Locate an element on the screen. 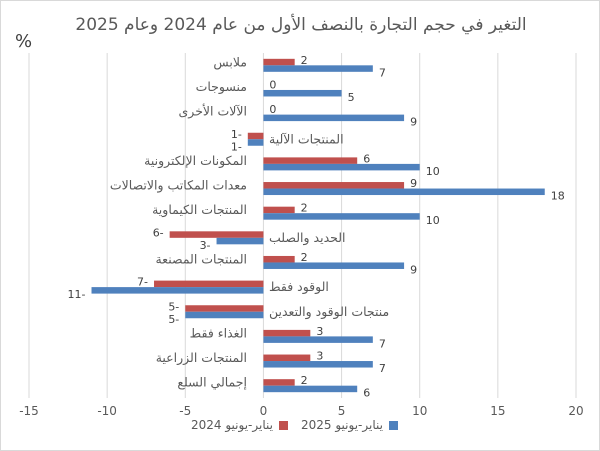 The width and height of the screenshot is (600, 451). x-tick-label: -10 is located at coordinates (107, 411).